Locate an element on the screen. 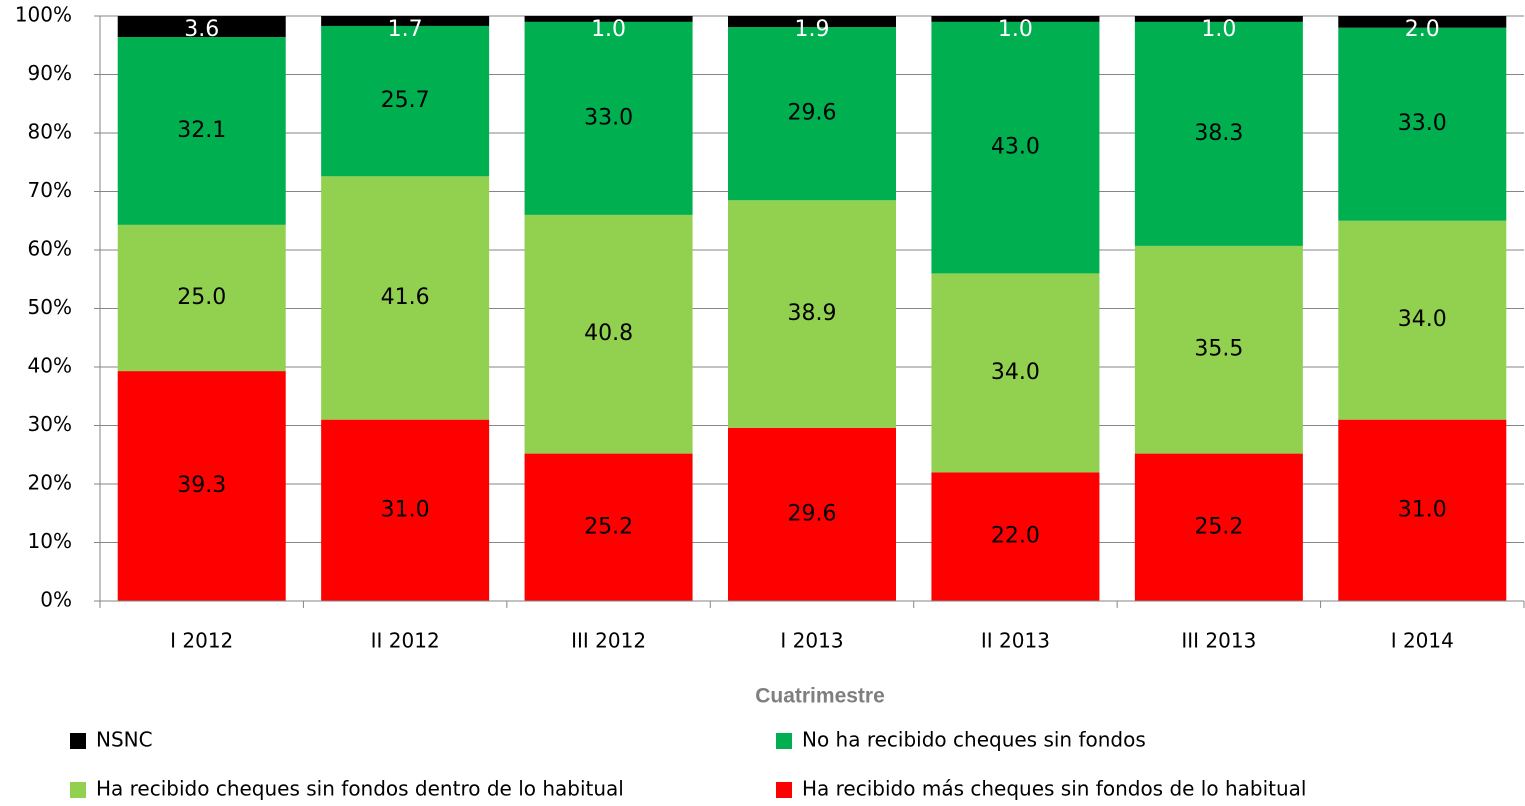 This screenshot has height=806, width=1525. y-tick-label: 10% is located at coordinates (50, 541).